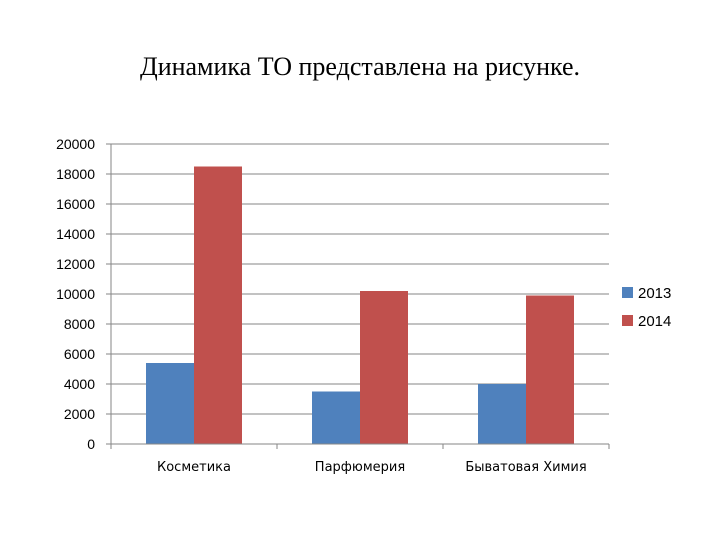 This screenshot has width=720, height=540. I want to click on x-category-label: Быватовая Химия, so click(525, 467).